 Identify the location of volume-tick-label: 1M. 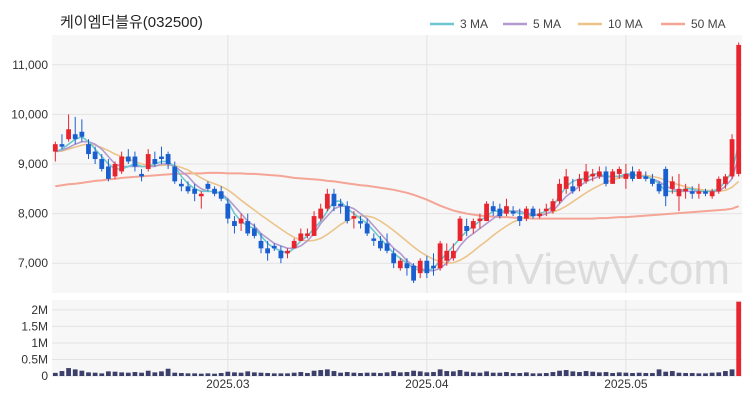
(39, 343).